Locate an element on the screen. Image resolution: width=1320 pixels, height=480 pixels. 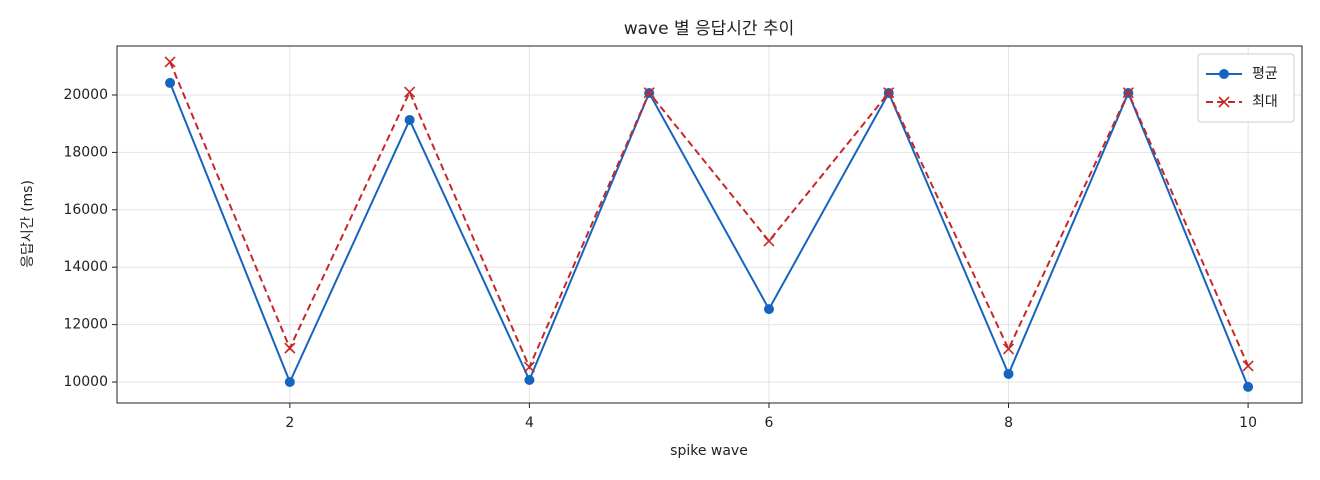
legend-label: 평균 is located at coordinates (1265, 74).